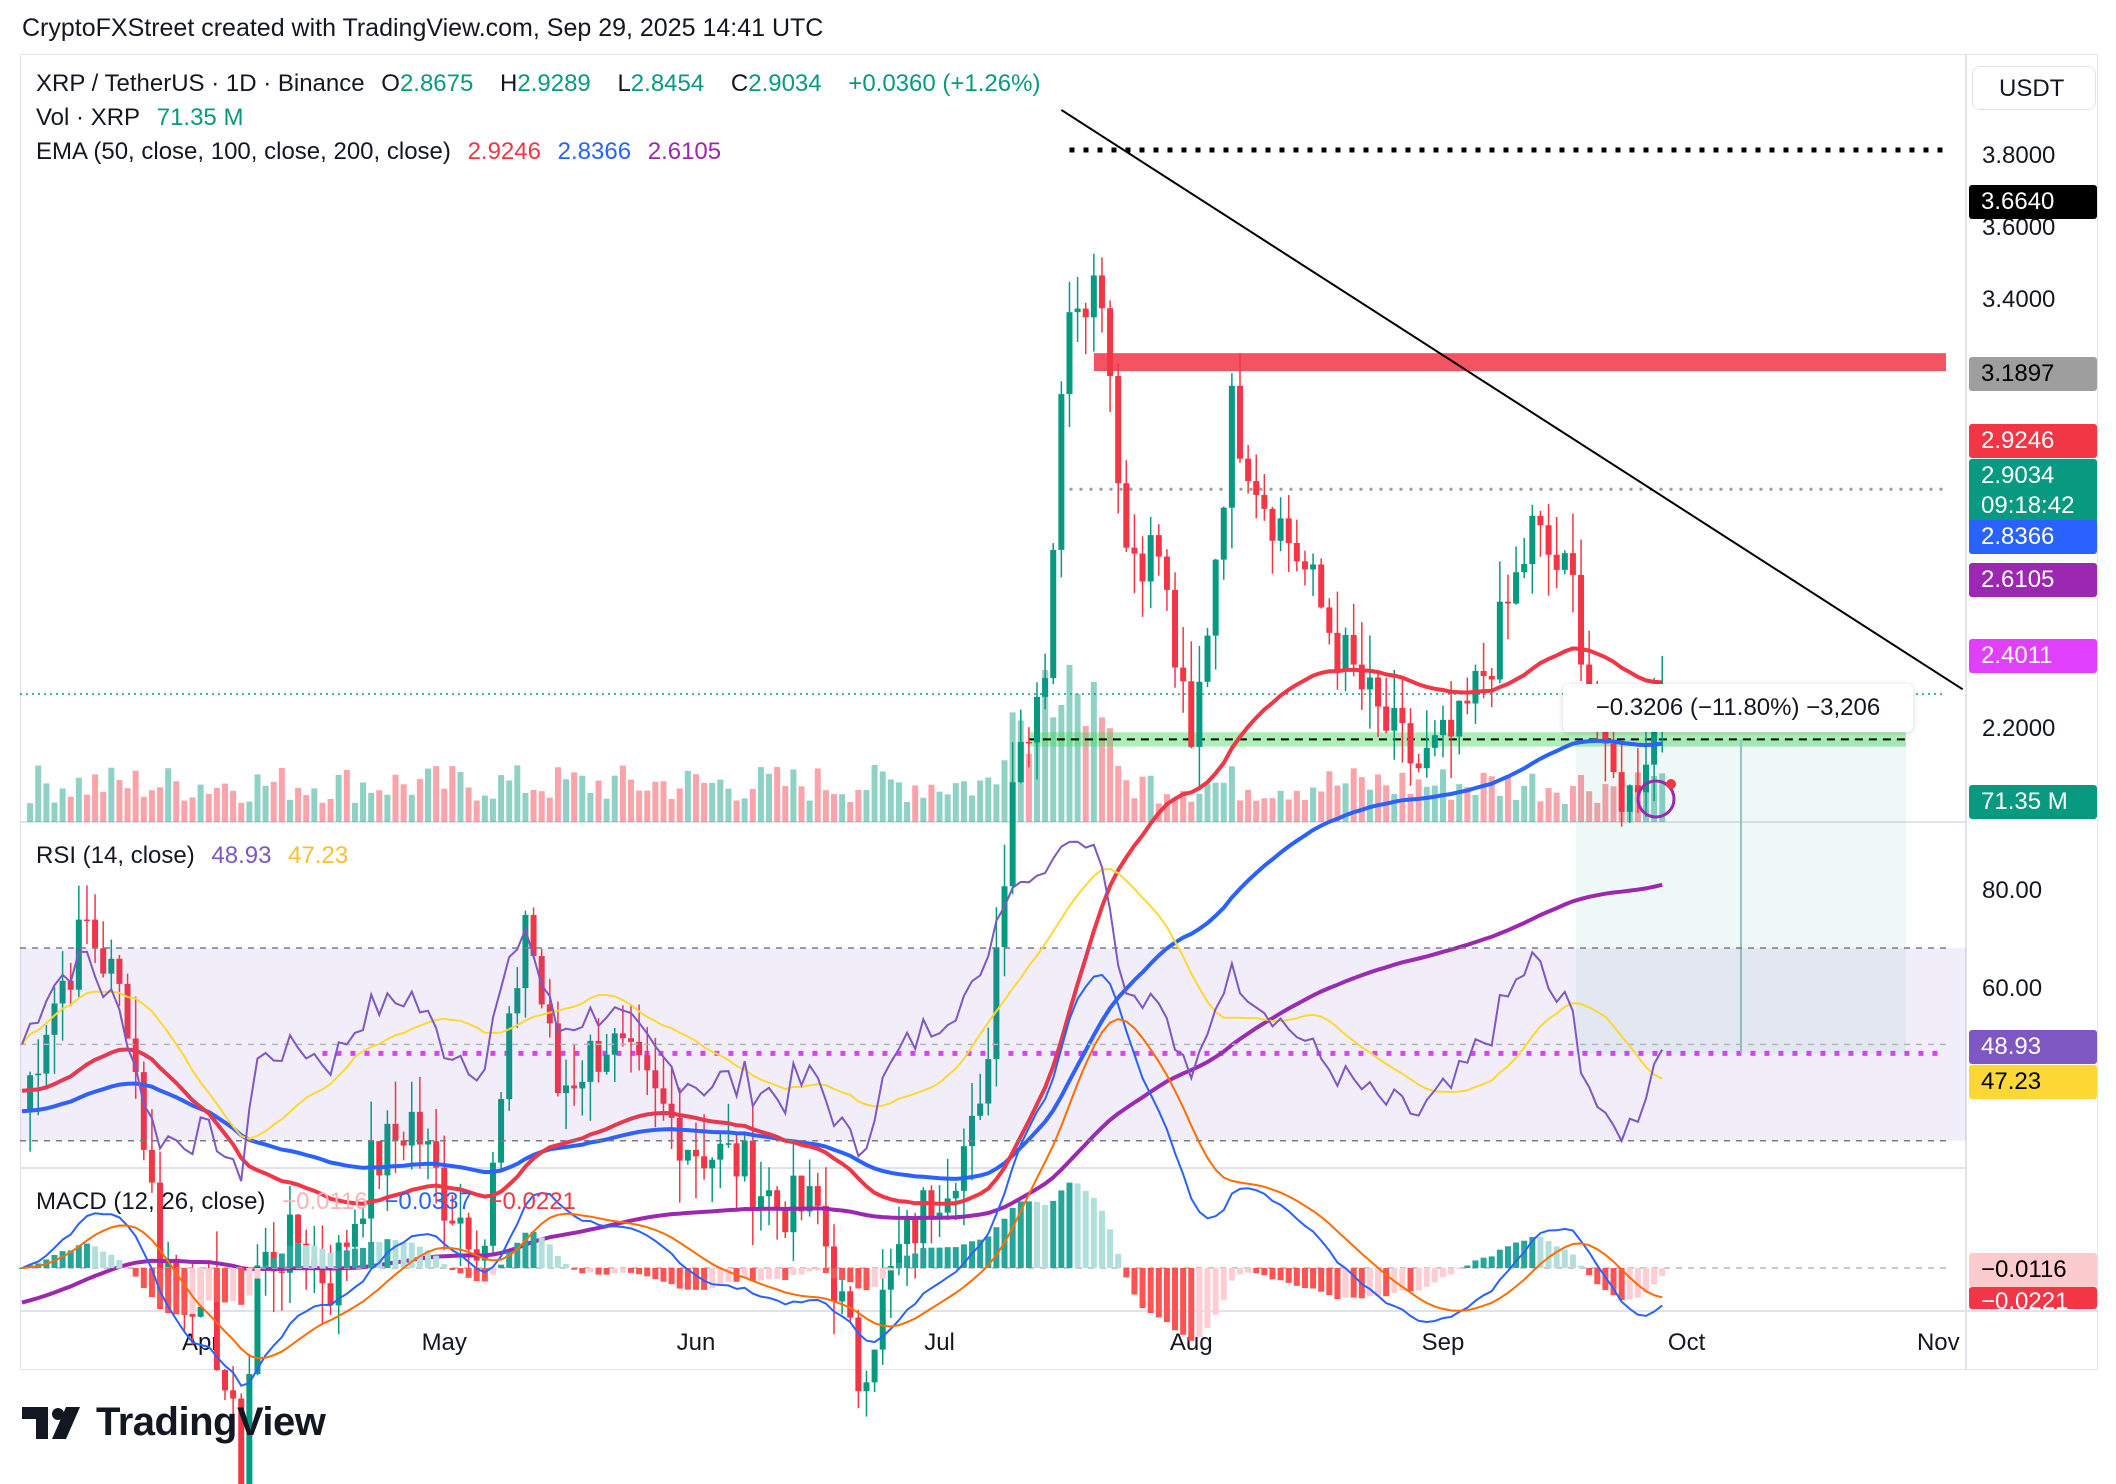 This screenshot has width=2116, height=1484. What do you see at coordinates (1443, 1342) in the screenshot?
I see `time-tick-label: Sep` at bounding box center [1443, 1342].